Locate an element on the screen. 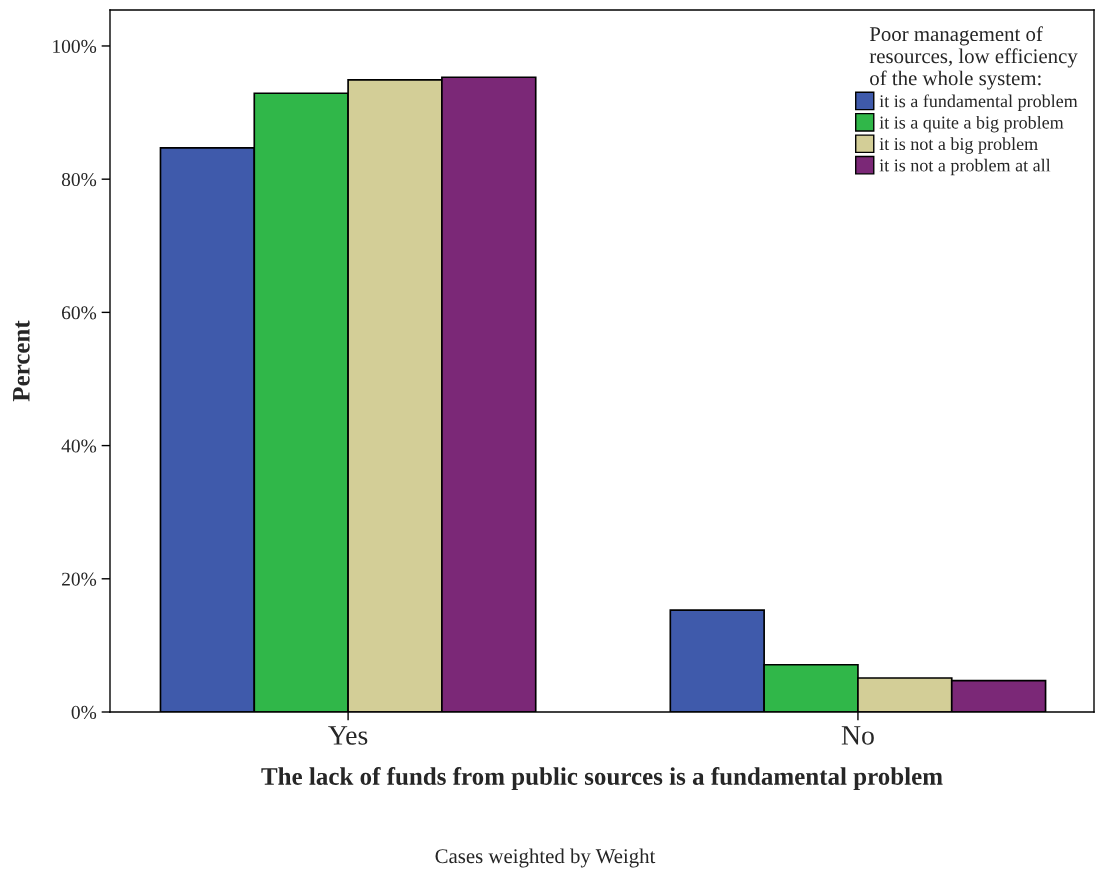 Image resolution: width=1095 pixels, height=873 pixels. y-tick-label: 80% is located at coordinates (79, 179).